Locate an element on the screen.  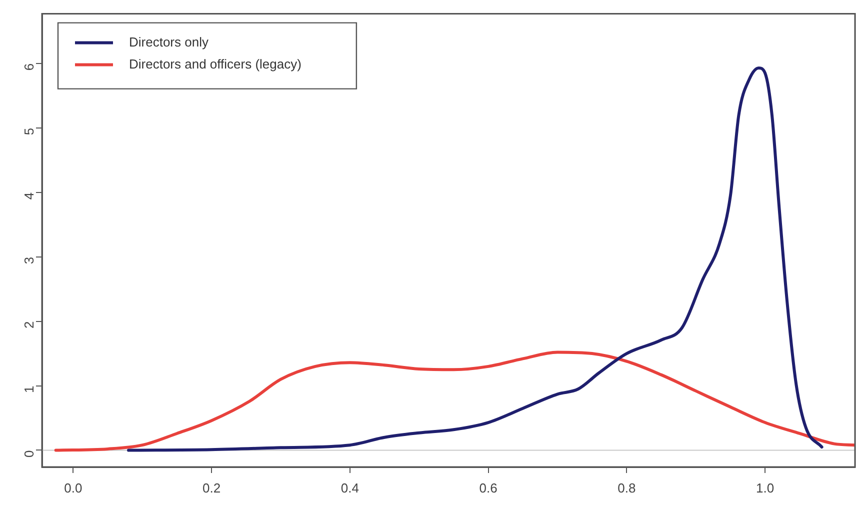
y-tick-label: 5 is located at coordinates (29, 132).